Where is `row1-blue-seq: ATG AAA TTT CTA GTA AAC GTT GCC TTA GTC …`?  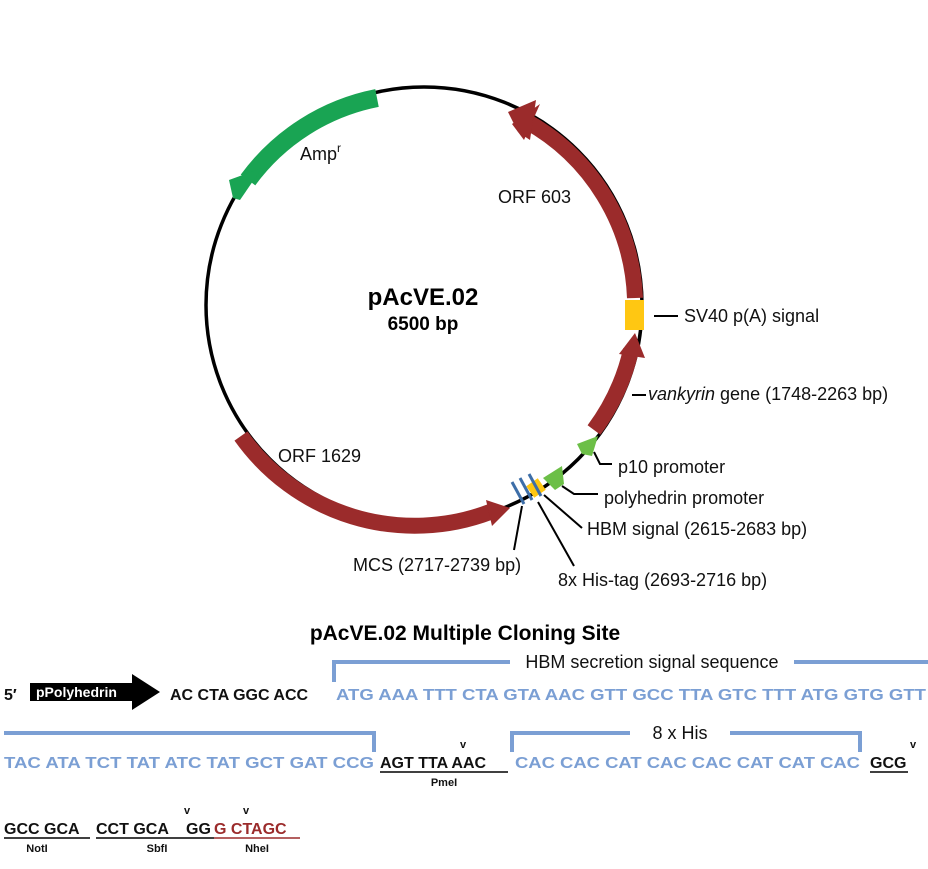 row1-blue-seq: ATG AAA TTT CTA GTA AAC GTT GCC TTA GTC … is located at coordinates (631, 695).